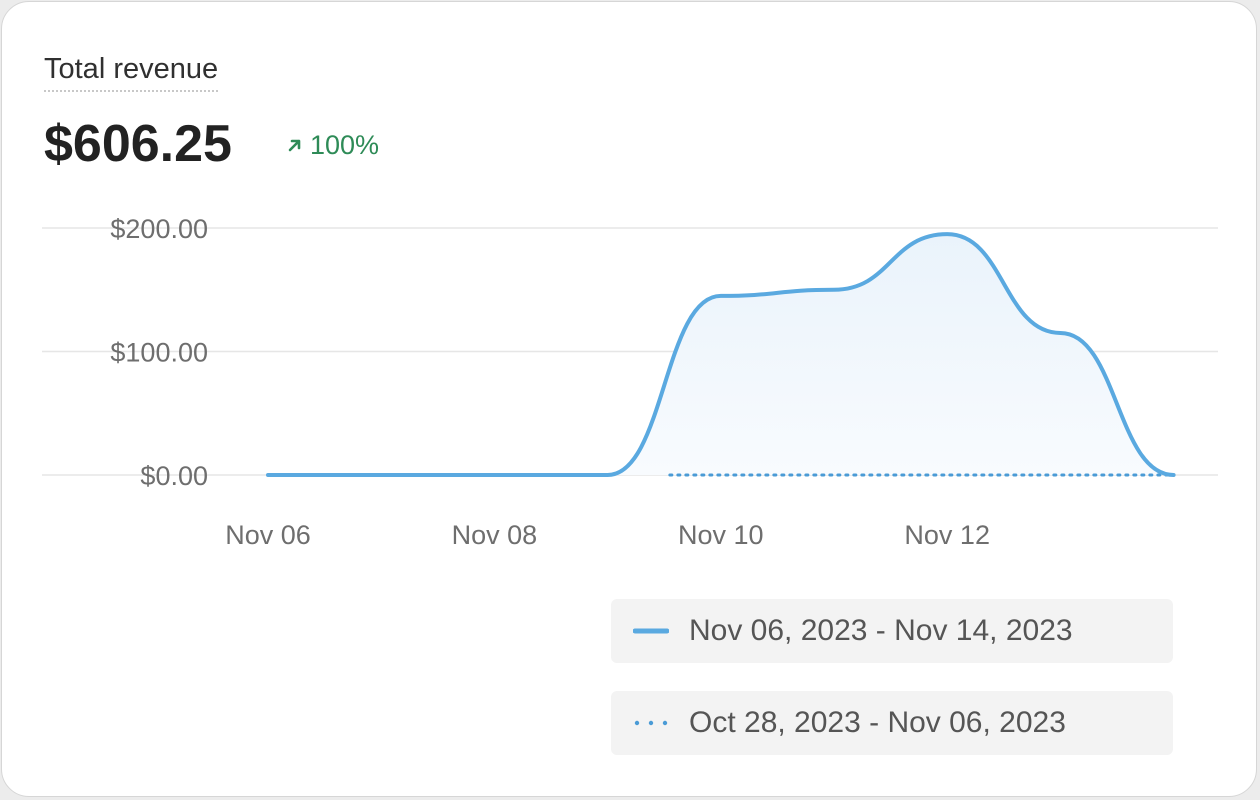 Image resolution: width=1260 pixels, height=800 pixels. I want to click on arrow-up-right-icon, so click(294, 145).